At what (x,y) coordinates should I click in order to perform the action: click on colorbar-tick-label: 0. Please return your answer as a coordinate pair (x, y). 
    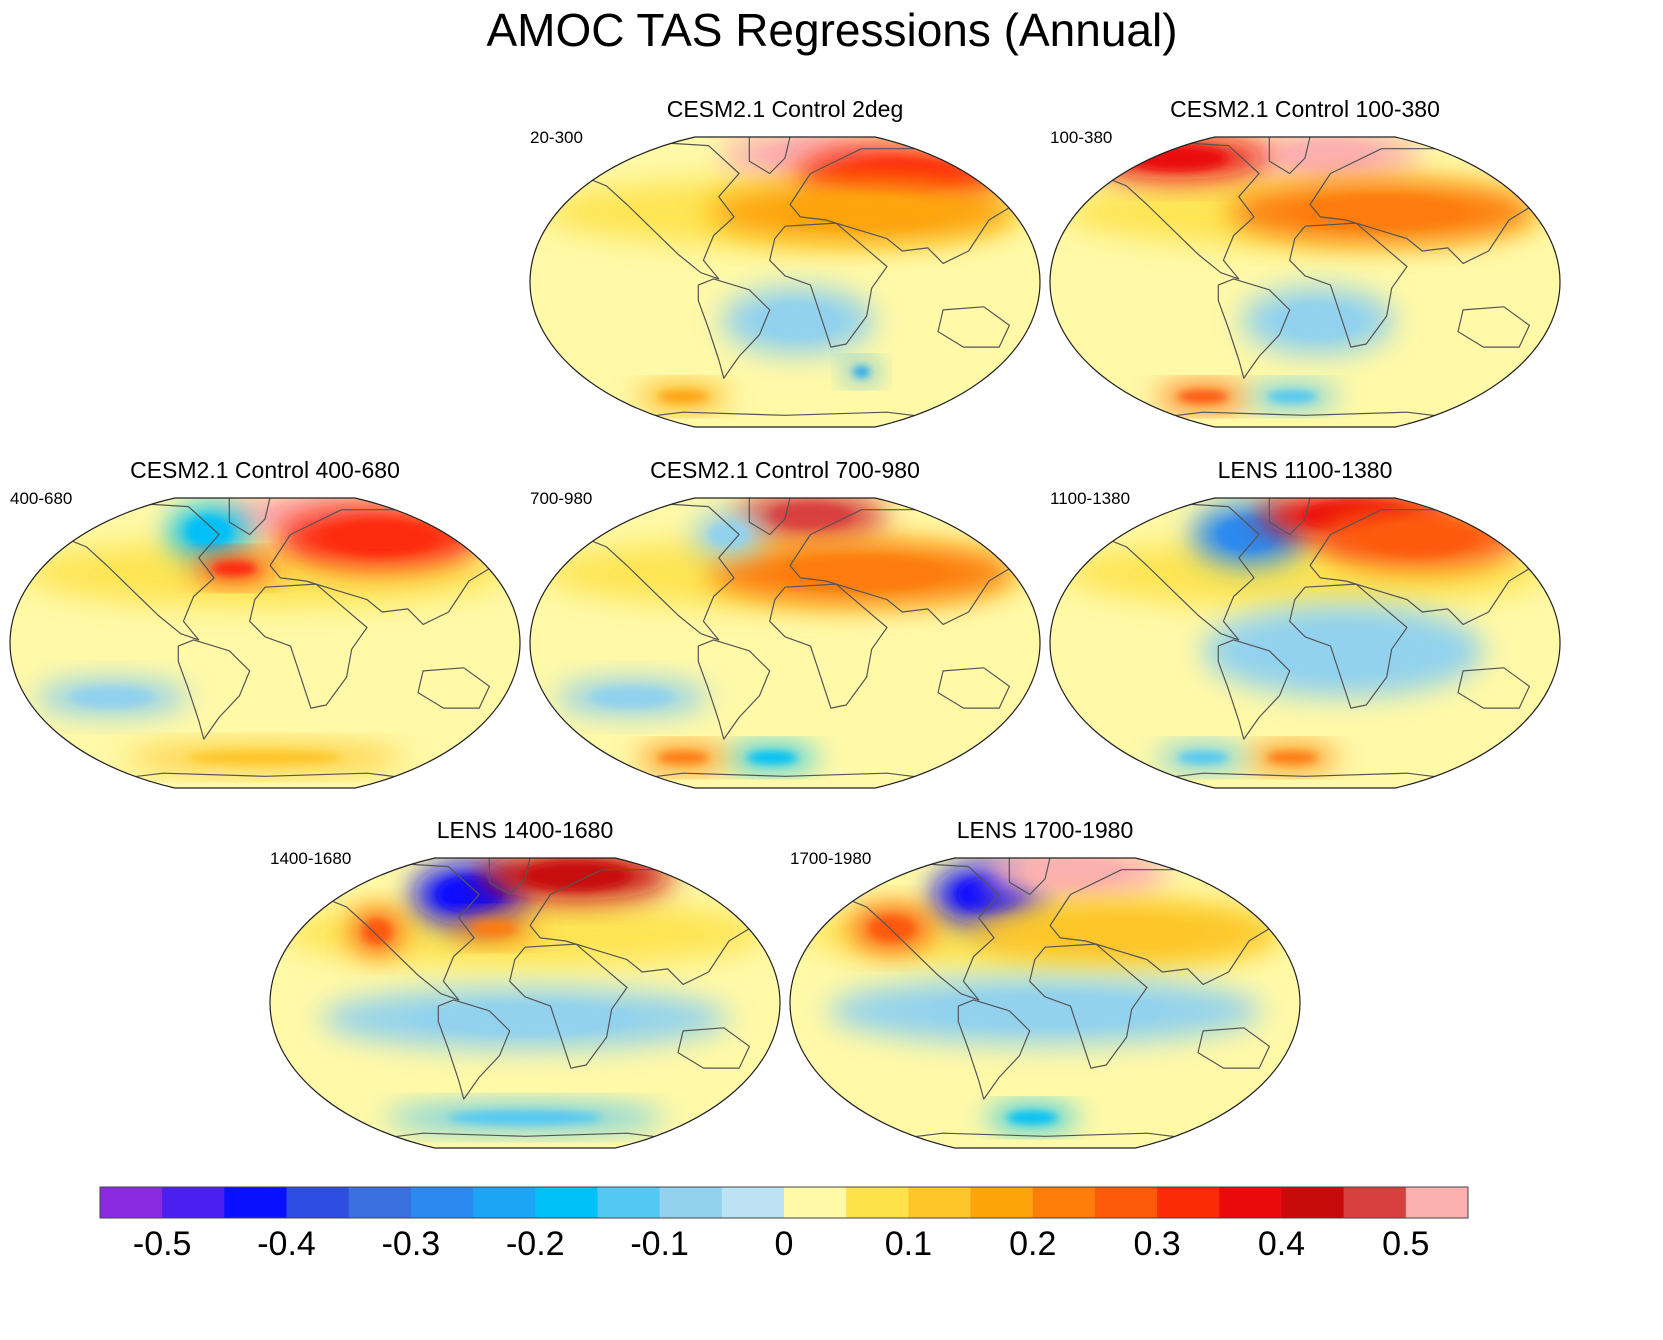
    Looking at the image, I should click on (784, 1244).